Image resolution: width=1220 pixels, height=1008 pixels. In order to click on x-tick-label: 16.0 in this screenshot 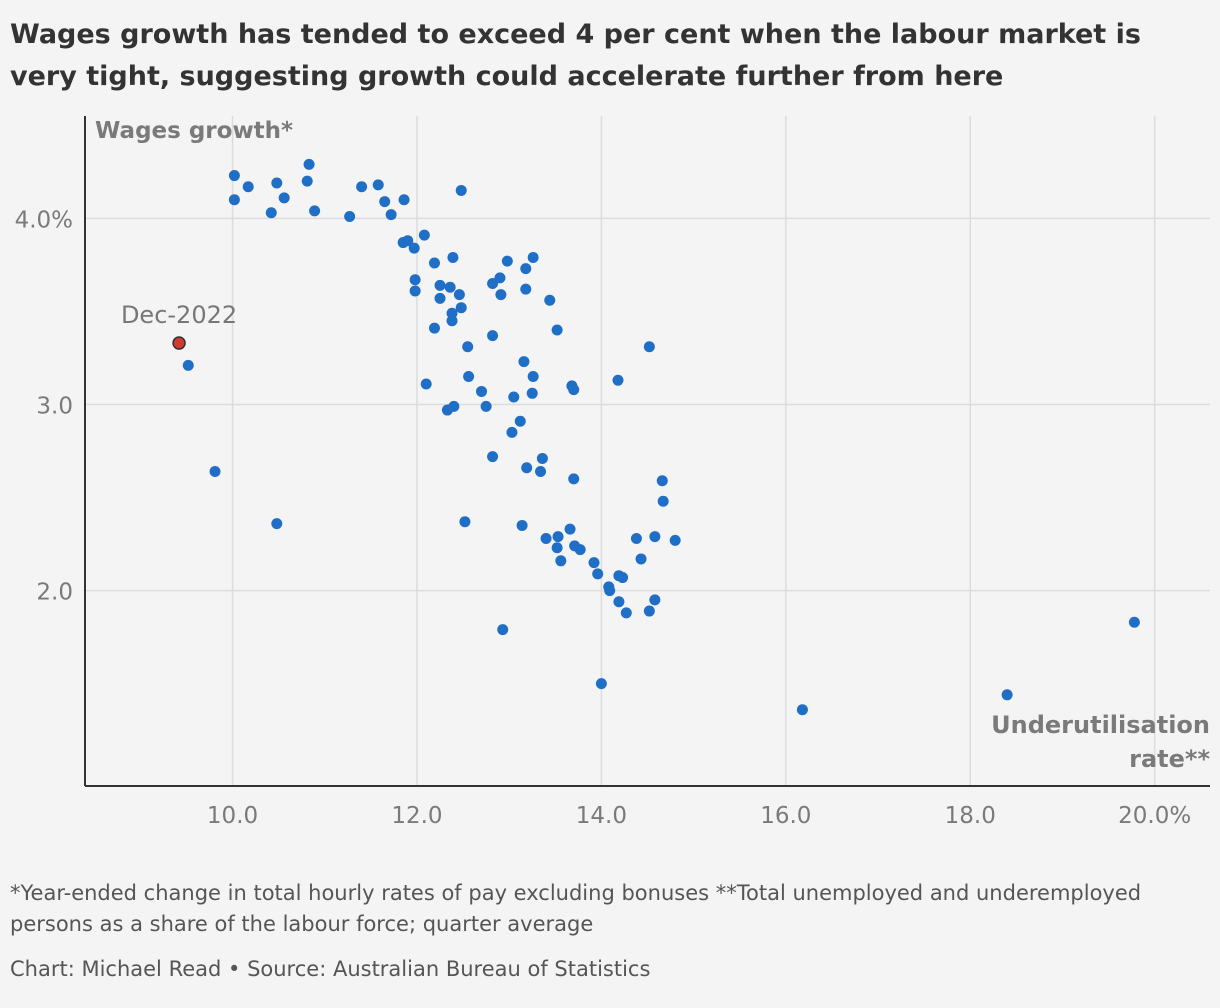, I will do `click(785, 816)`.